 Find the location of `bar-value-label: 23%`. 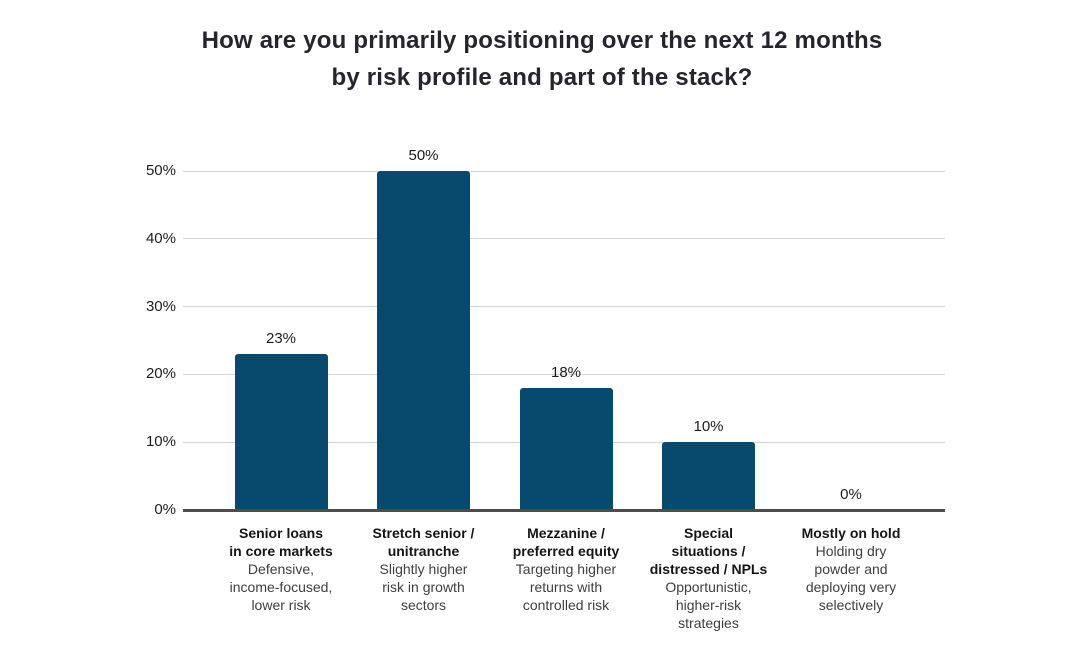

bar-value-label: 23% is located at coordinates (281, 339).